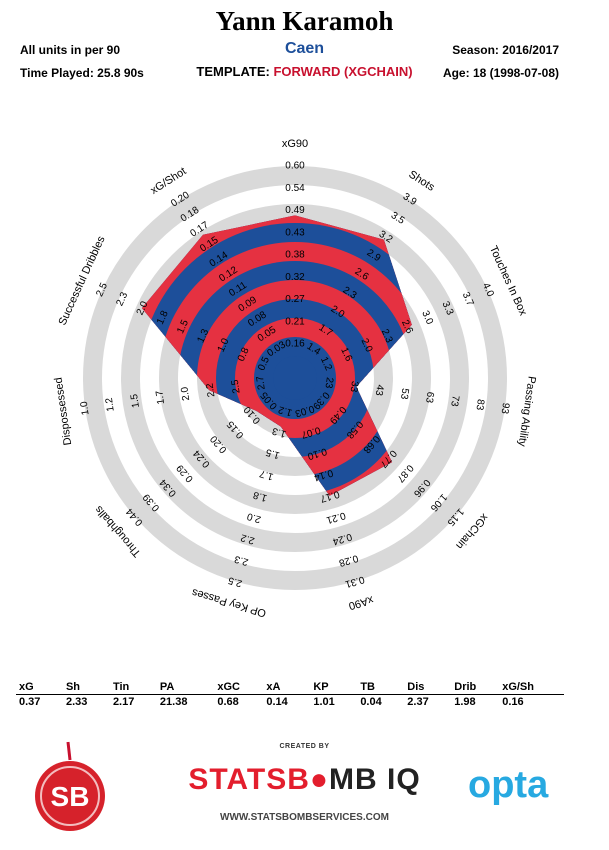  What do you see at coordinates (123, 702) in the screenshot?
I see `summary-value: 2.17` at bounding box center [123, 702].